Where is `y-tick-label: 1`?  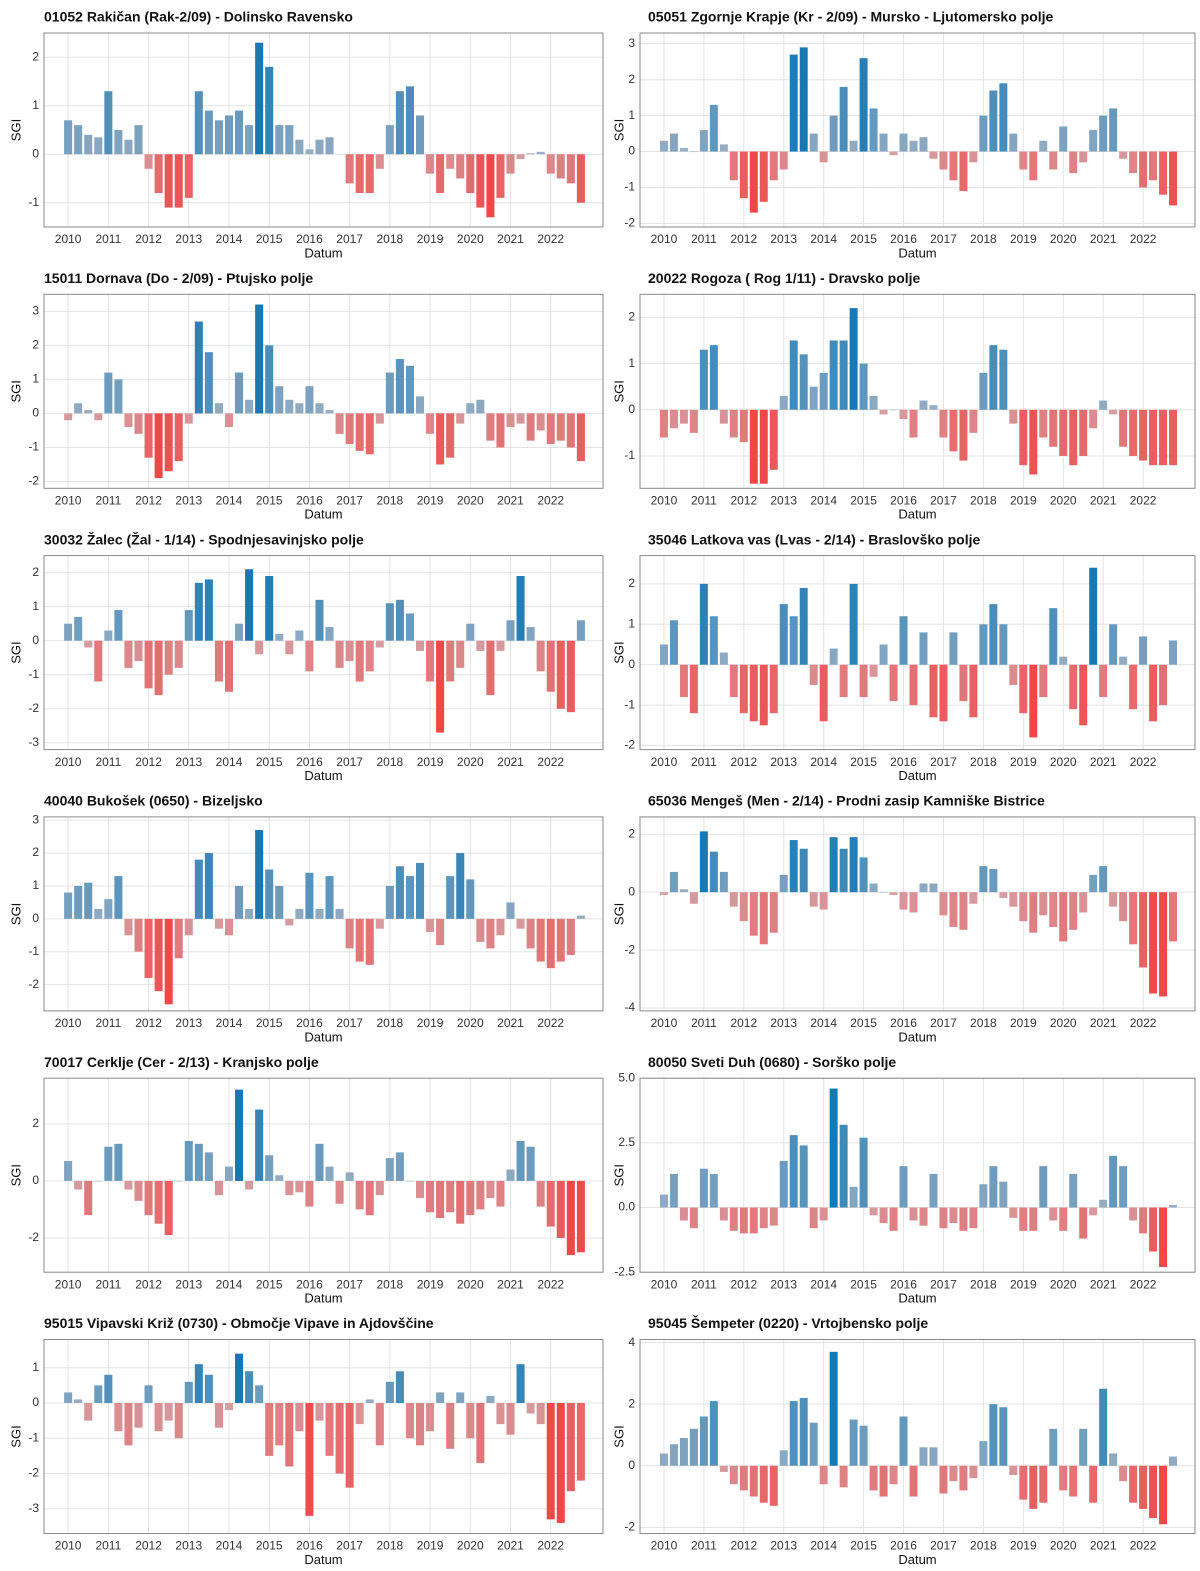
y-tick-label: 1 is located at coordinates (631, 623).